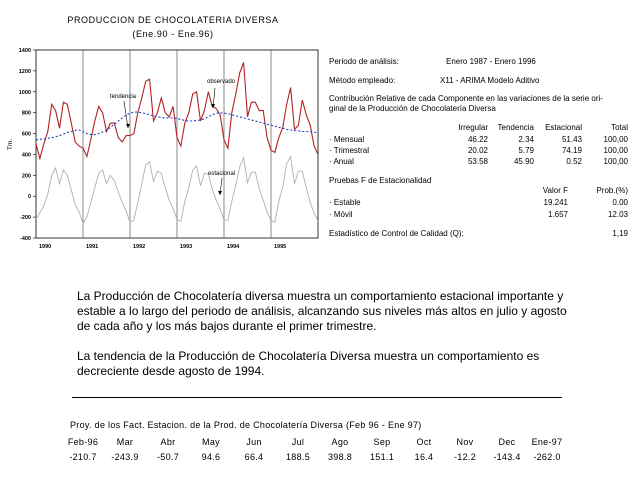 This screenshot has height=480, width=640. I want to click on tests-header-prob: Prob.(%), so click(612, 190).